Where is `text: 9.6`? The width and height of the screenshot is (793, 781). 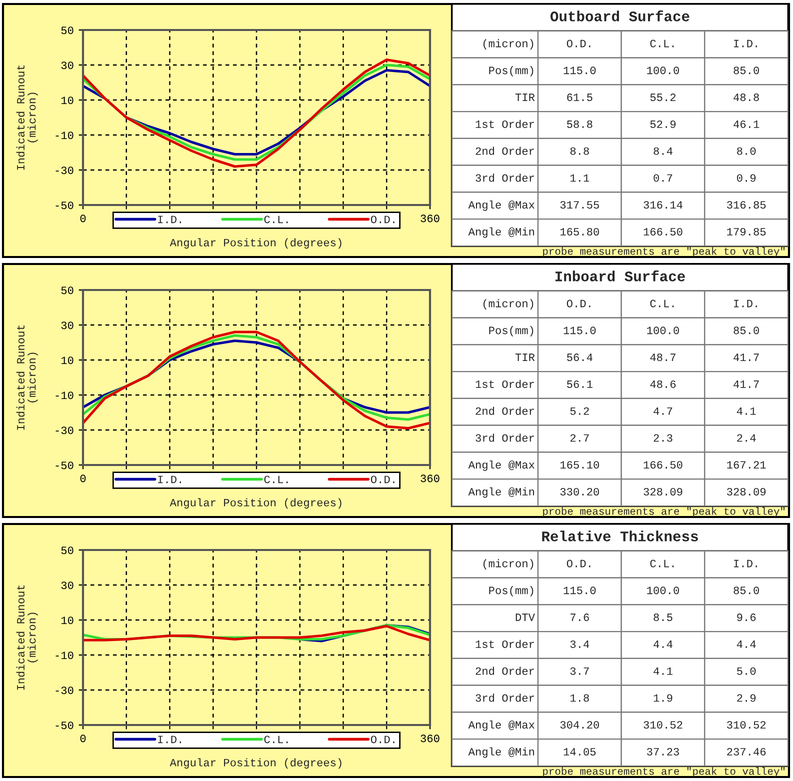
text: 9.6 is located at coordinates (746, 618).